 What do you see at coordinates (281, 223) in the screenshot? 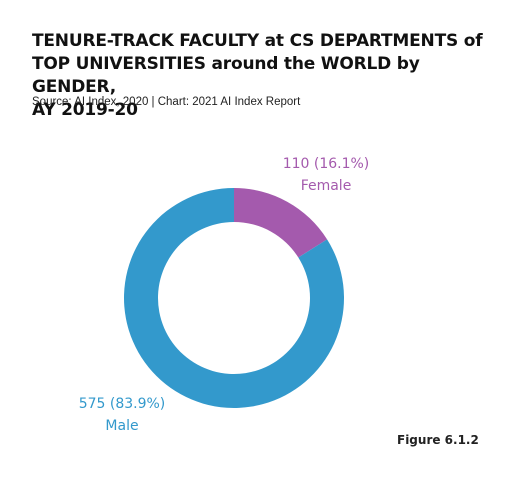
I see `slice-female` at bounding box center [281, 223].